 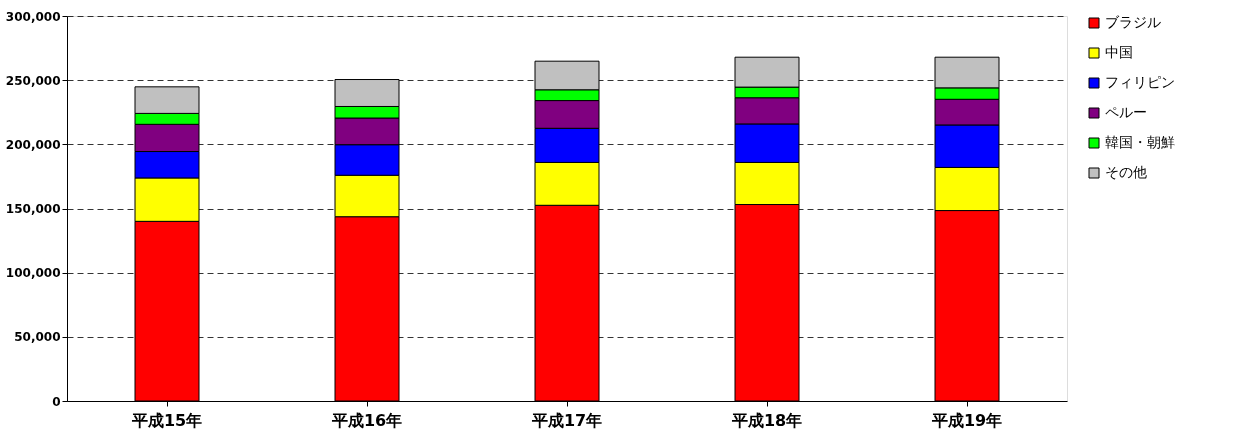 I want to click on legend-label: フィリピン, so click(x=1140, y=82).